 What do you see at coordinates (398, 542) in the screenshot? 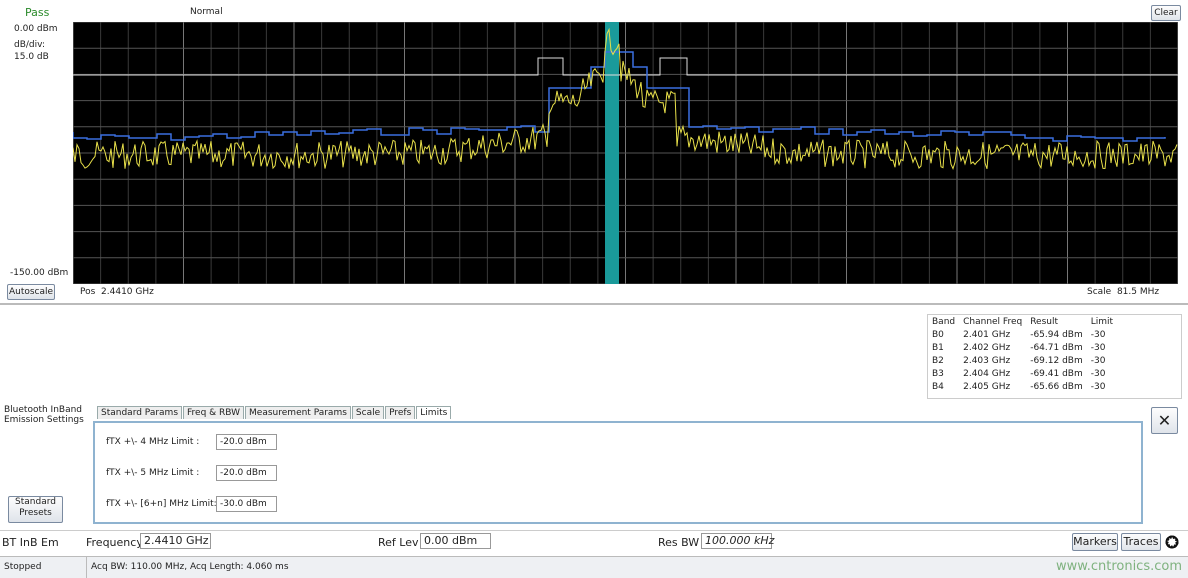
I see `ref-label: Ref Lev` at bounding box center [398, 542].